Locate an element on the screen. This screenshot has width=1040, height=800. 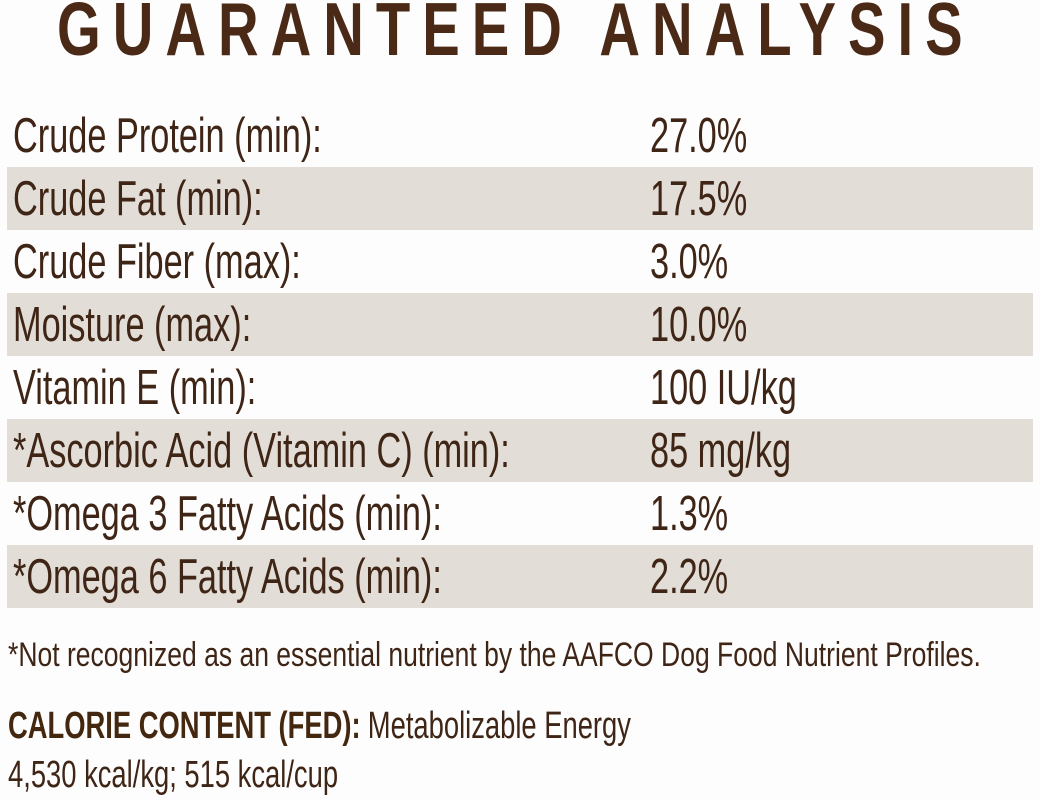
row-label: Vitamin E (min): is located at coordinates (135, 387).